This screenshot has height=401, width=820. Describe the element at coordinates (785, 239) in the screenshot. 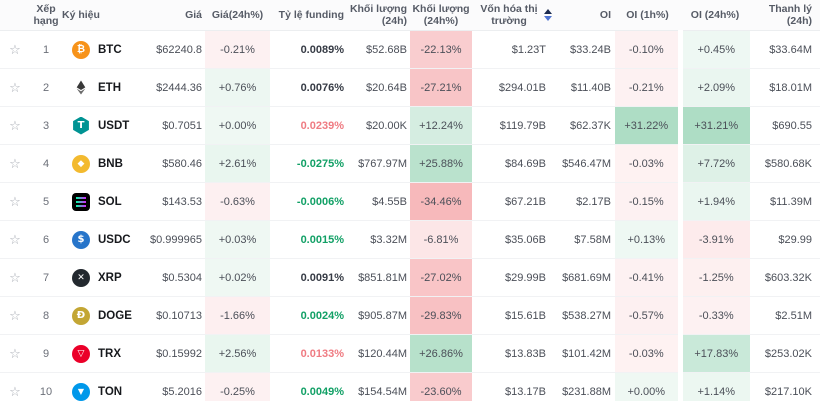

I see `liquidation-24h-cell: $29.99` at that location.